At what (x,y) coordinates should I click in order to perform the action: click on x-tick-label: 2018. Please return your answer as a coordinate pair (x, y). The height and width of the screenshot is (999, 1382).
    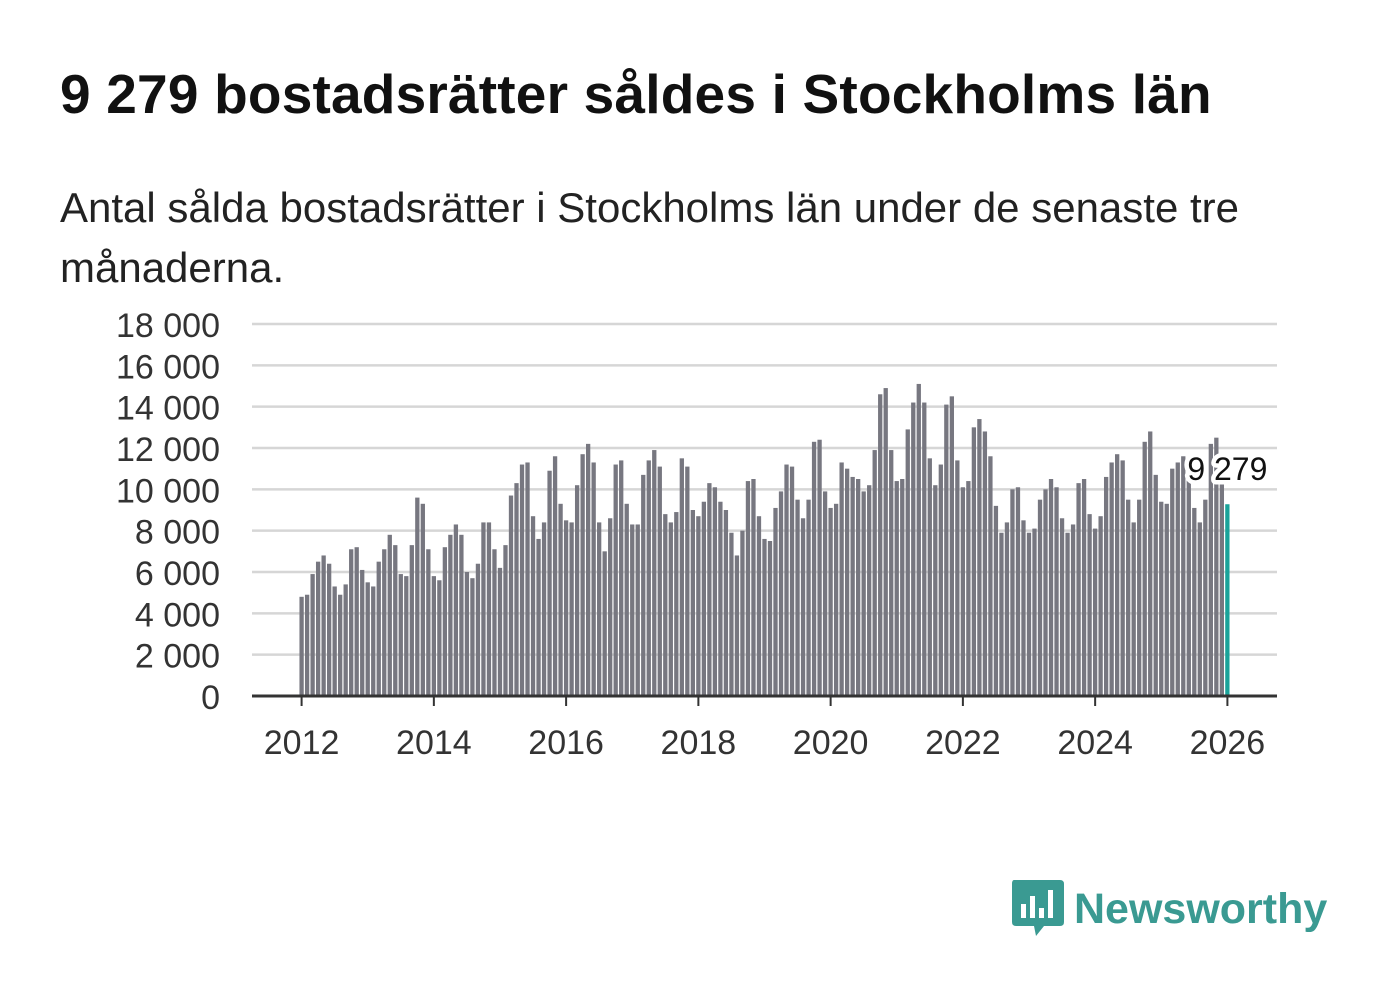
    Looking at the image, I should click on (699, 743).